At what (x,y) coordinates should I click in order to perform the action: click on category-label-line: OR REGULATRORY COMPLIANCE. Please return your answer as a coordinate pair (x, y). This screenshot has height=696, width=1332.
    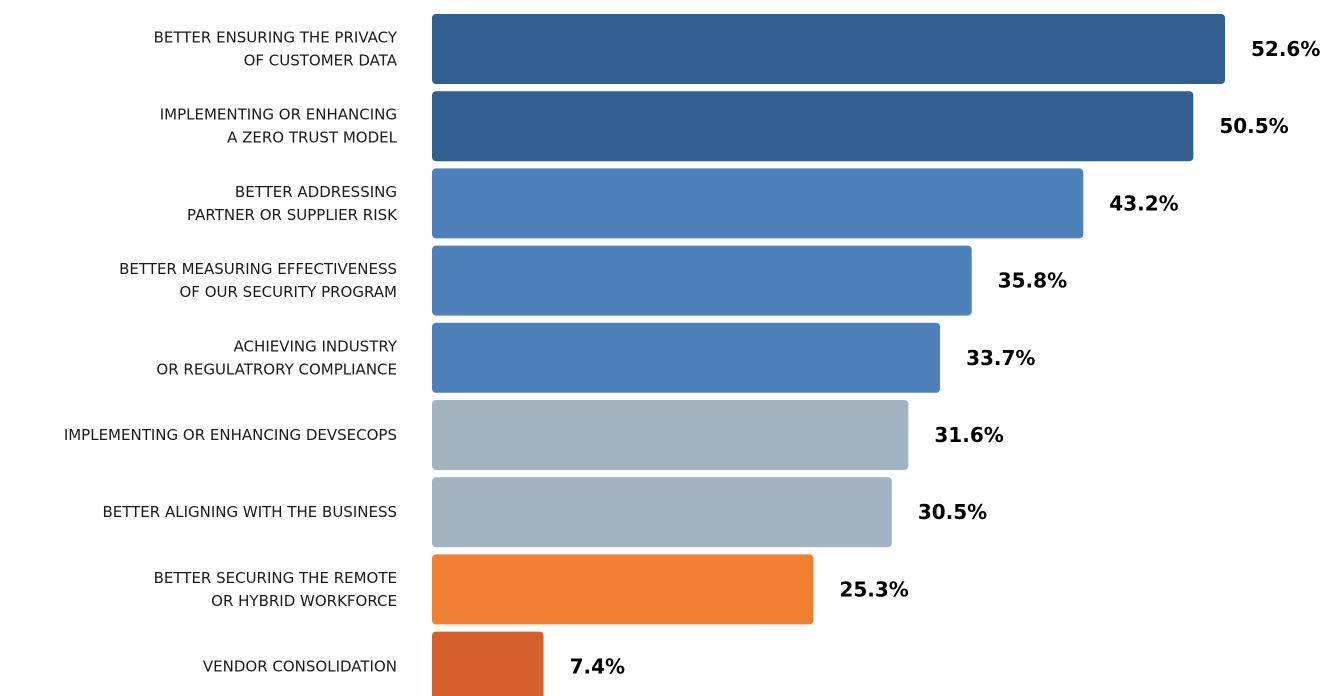
    Looking at the image, I should click on (276, 369).